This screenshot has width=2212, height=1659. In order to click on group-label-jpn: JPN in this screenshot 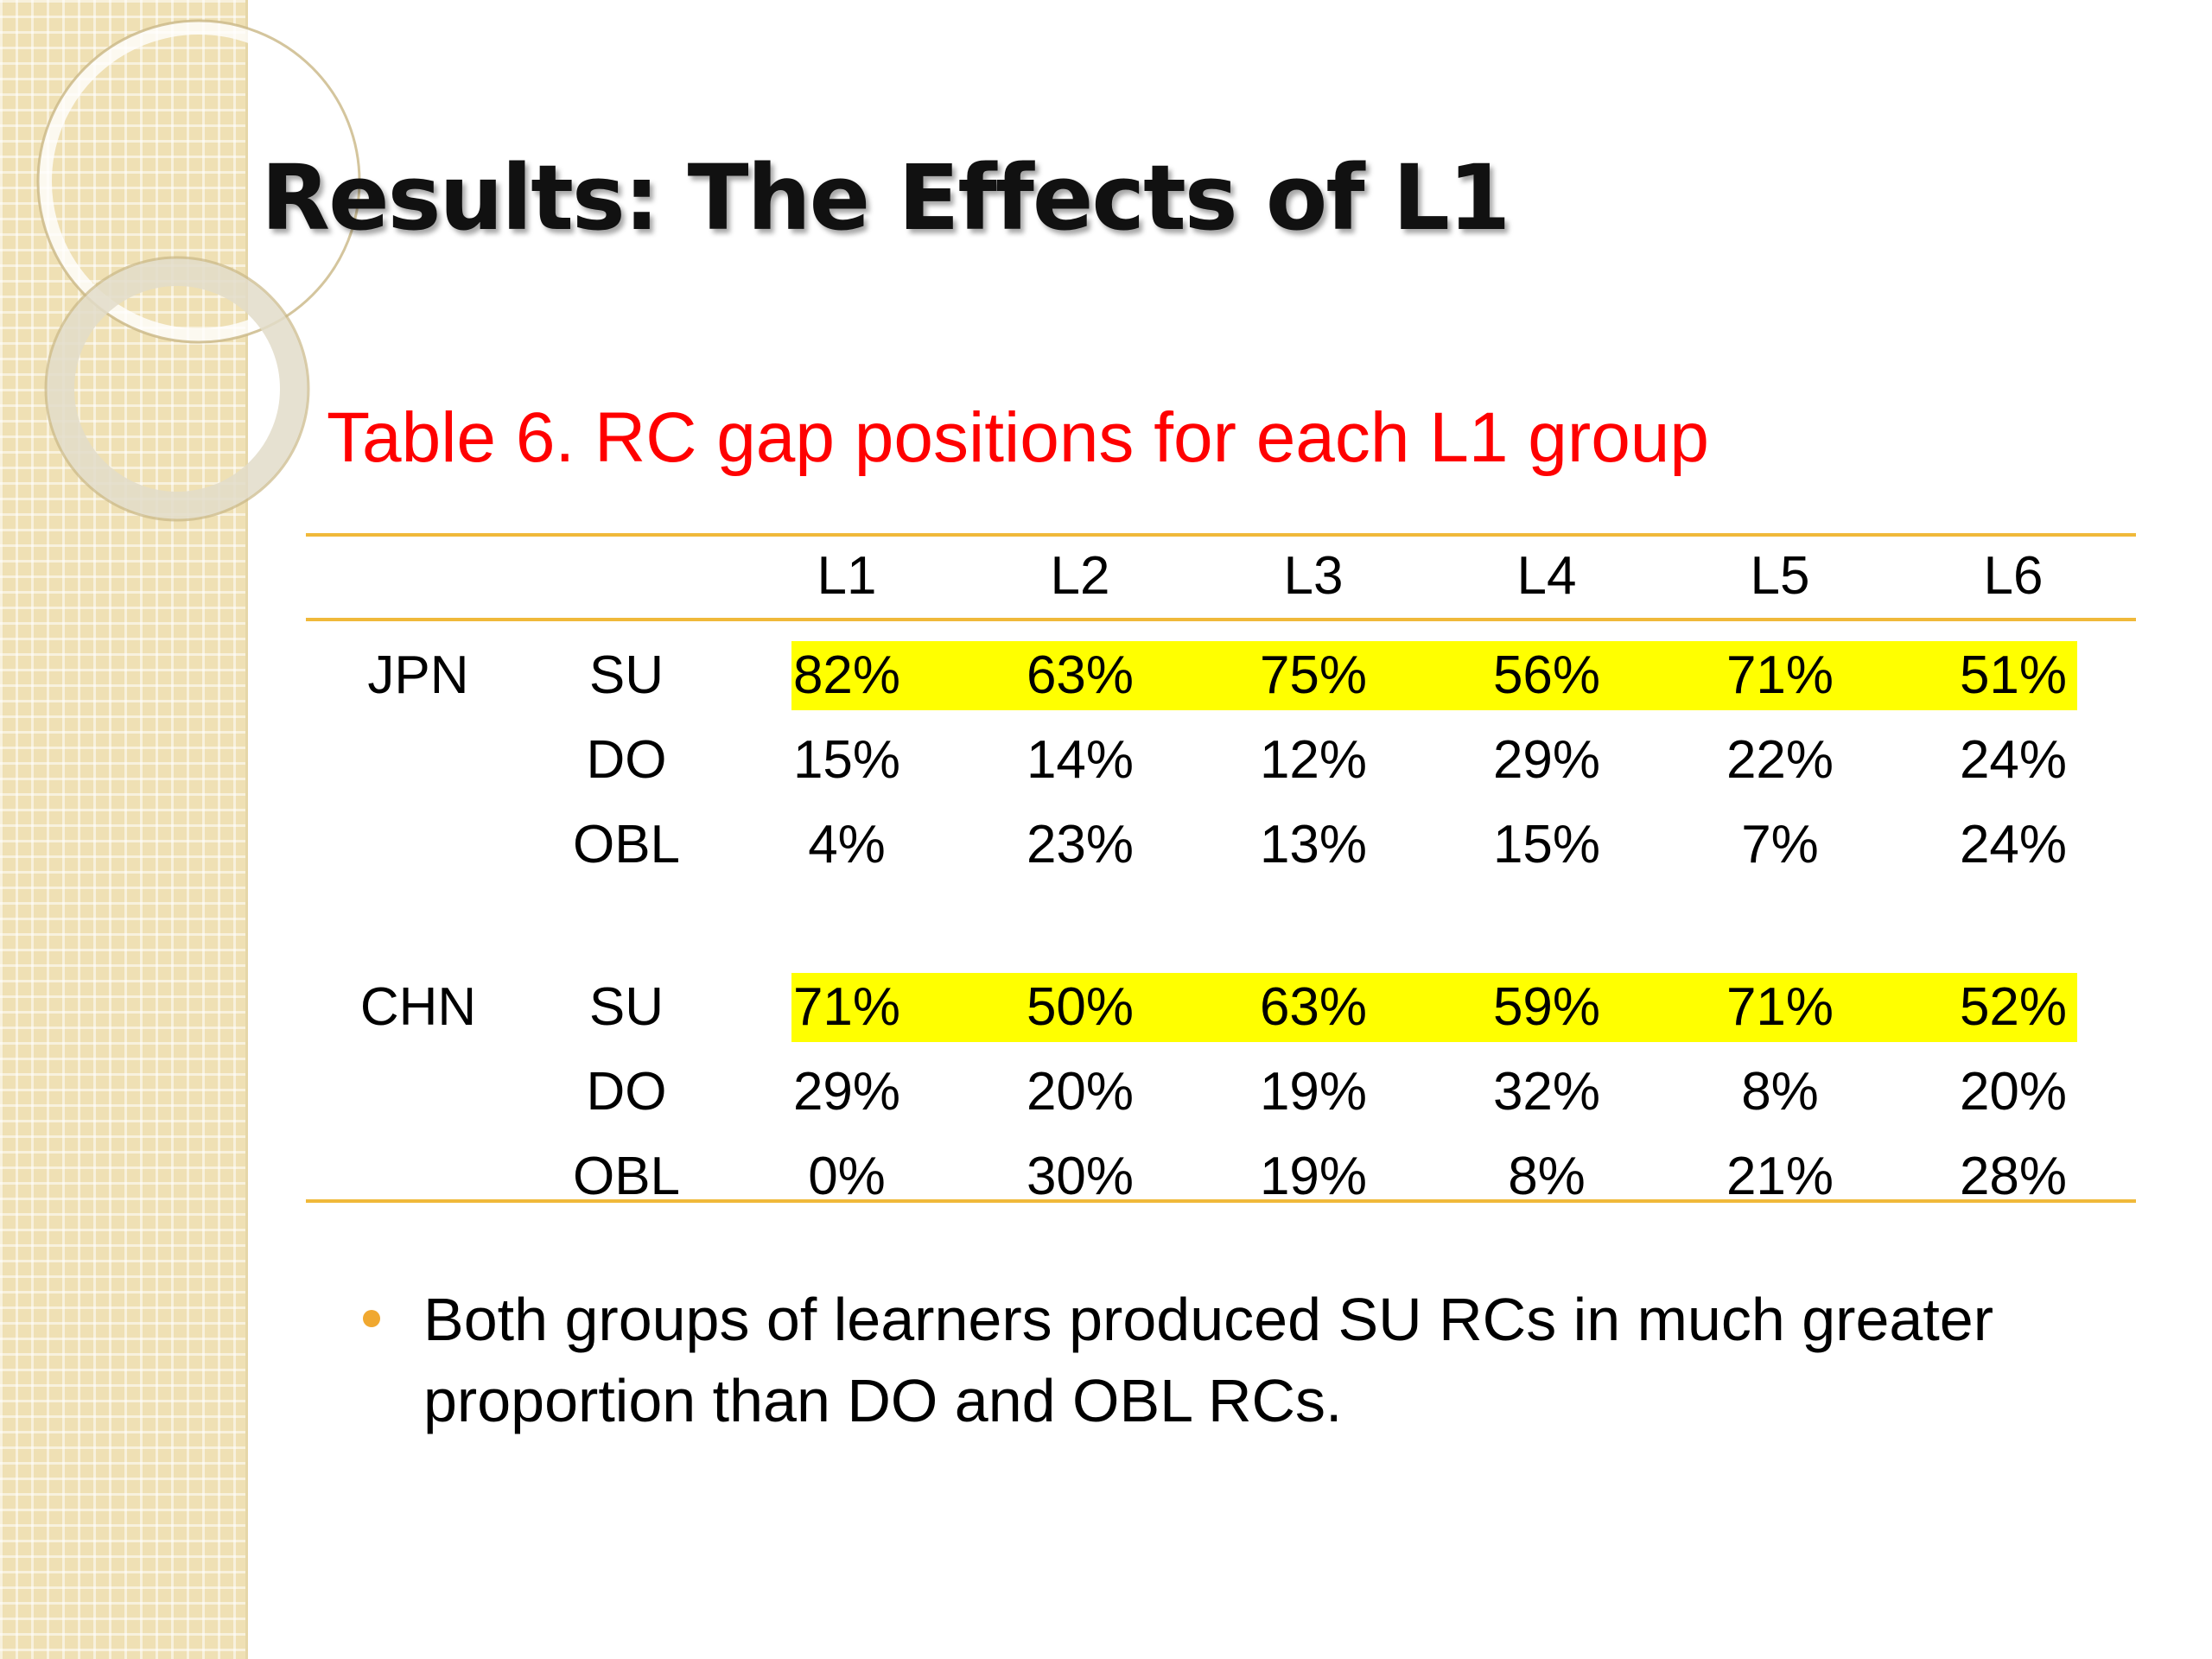, I will do `click(418, 675)`.